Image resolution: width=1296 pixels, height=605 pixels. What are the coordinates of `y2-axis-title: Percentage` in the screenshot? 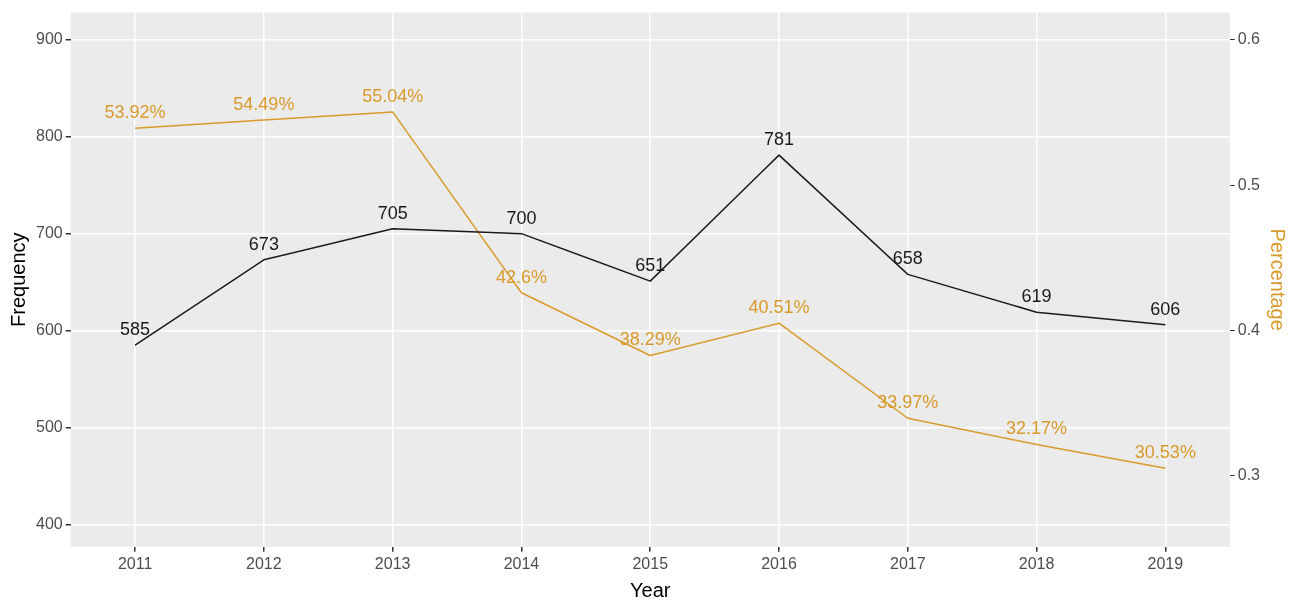 It's located at (1278, 279).